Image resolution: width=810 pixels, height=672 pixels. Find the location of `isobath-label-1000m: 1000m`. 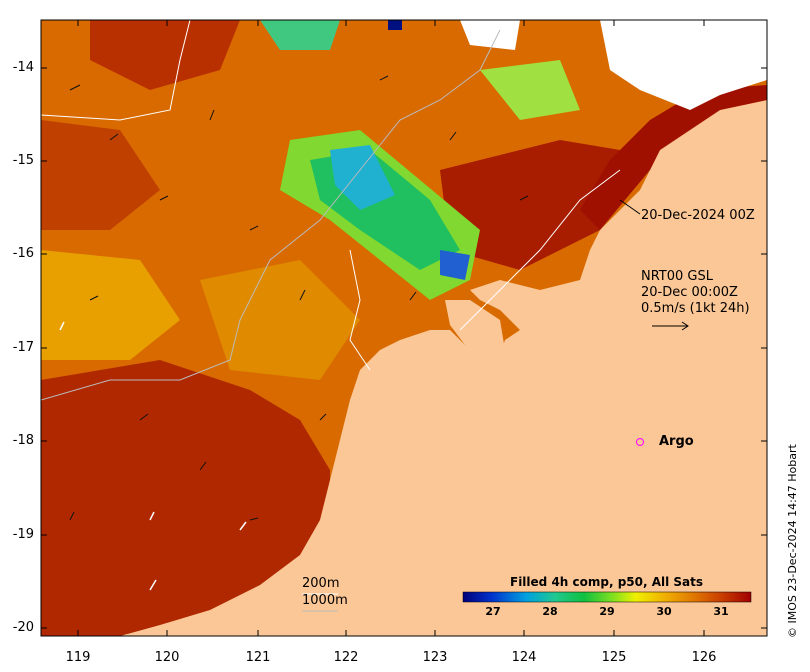

isobath-label-1000m: 1000m is located at coordinates (325, 600).